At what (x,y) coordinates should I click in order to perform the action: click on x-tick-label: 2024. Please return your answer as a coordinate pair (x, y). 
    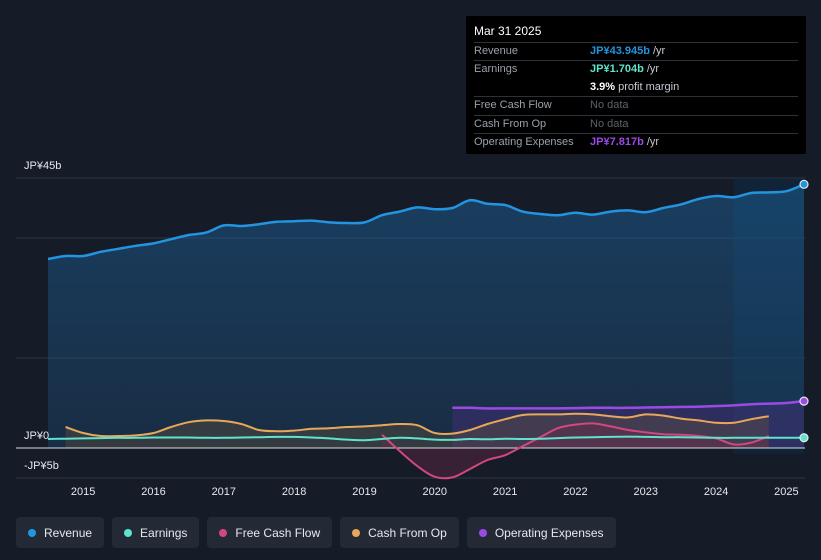
    Looking at the image, I should click on (716, 492).